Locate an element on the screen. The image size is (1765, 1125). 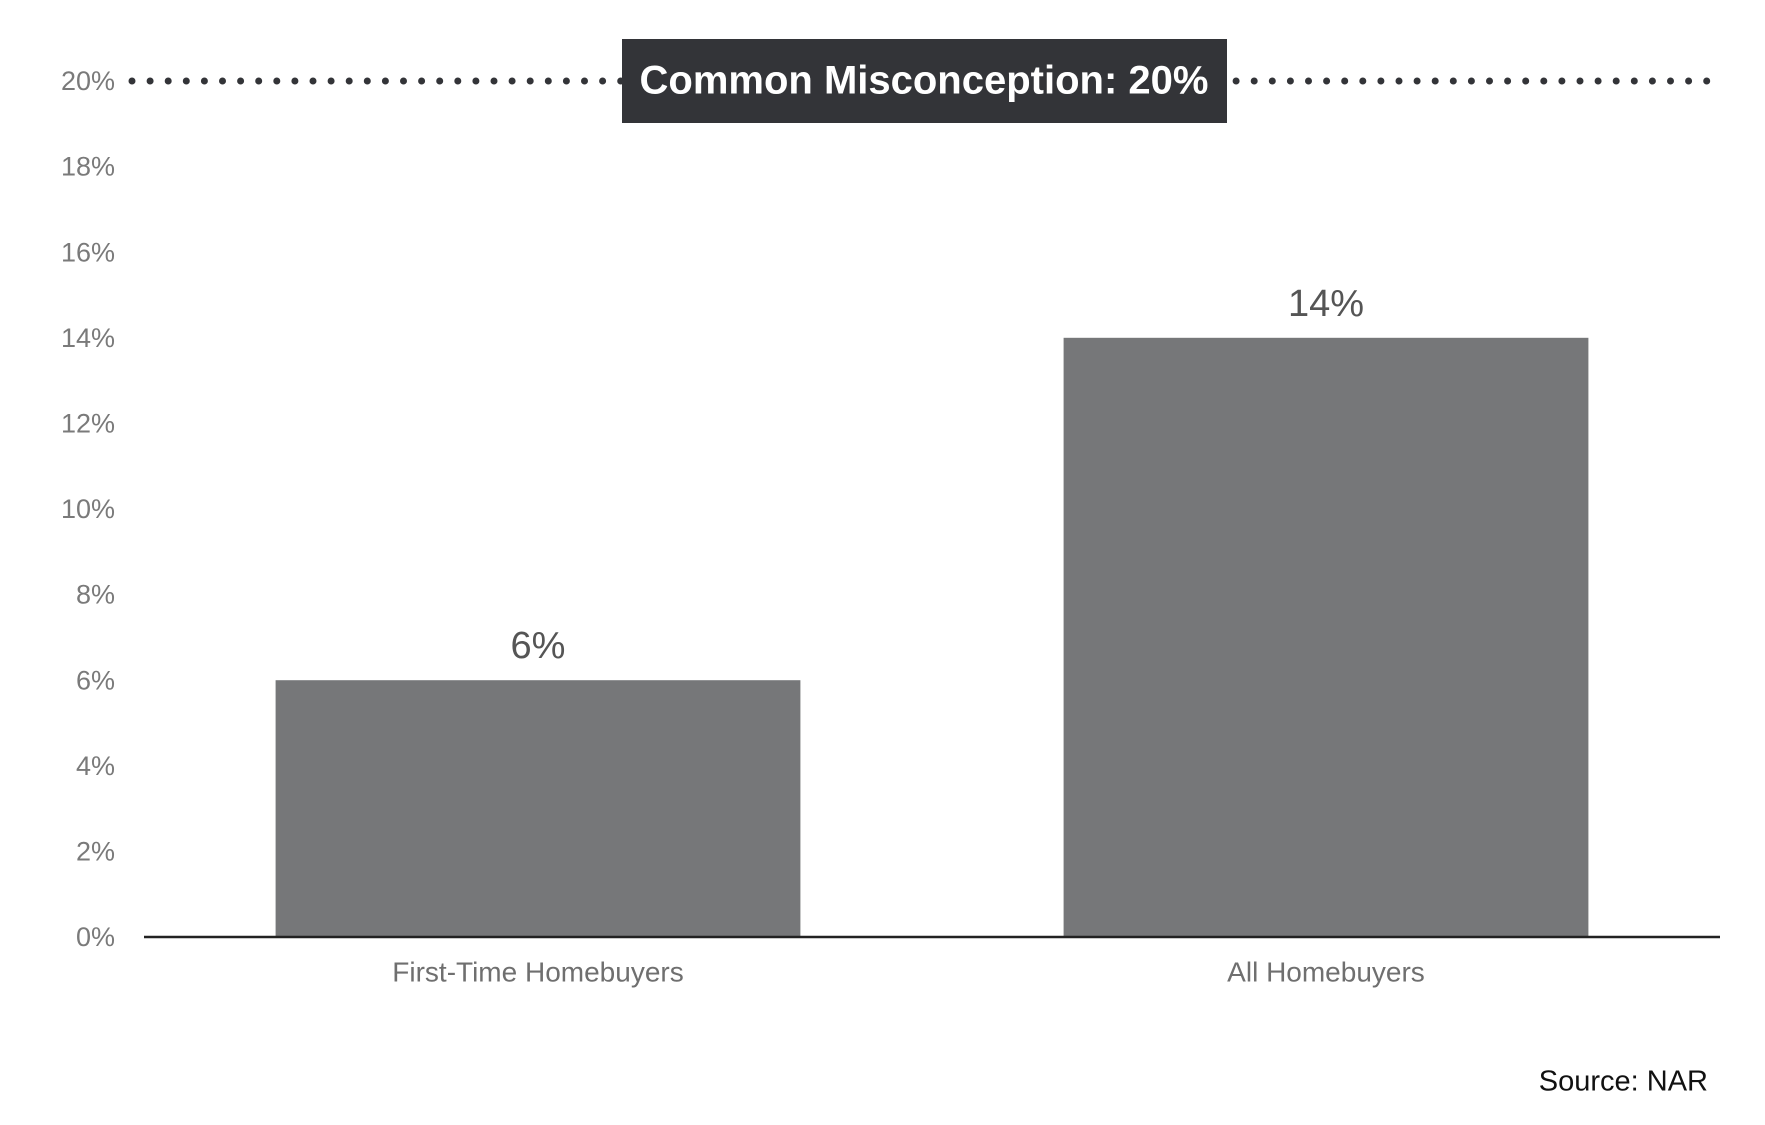
value-label: 14% is located at coordinates (1326, 304).